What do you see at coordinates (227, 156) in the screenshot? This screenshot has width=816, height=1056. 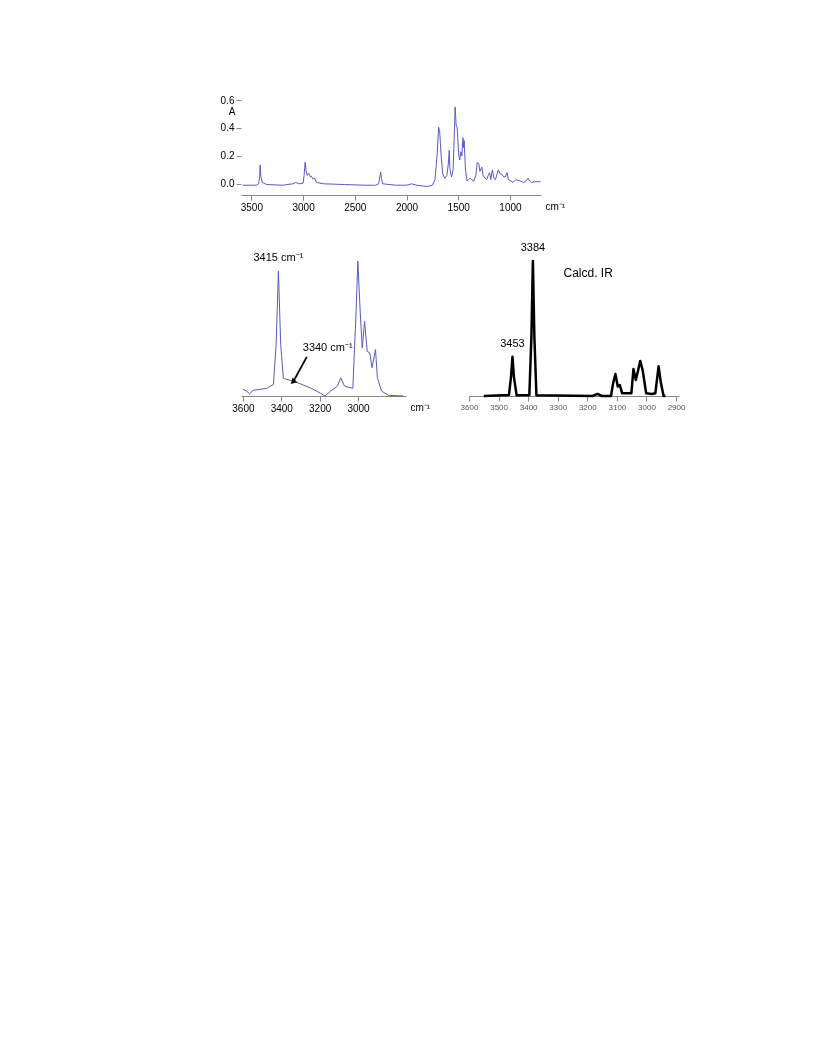 I see `y-tick-label: 0.2` at bounding box center [227, 156].